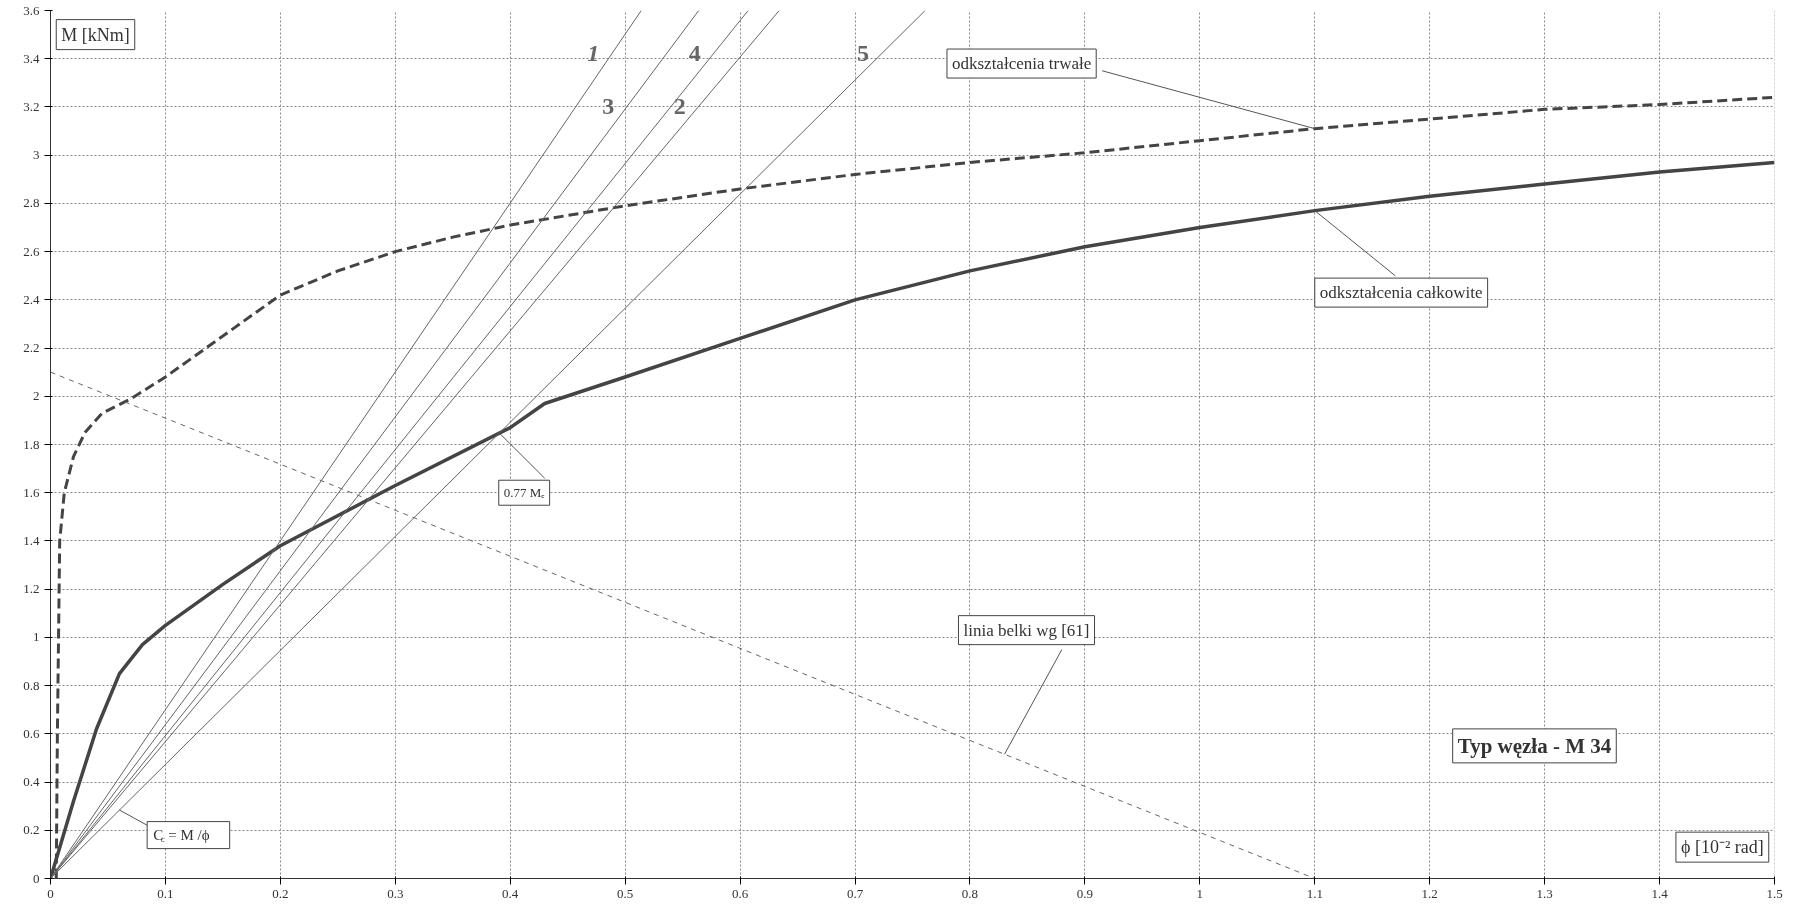 The height and width of the screenshot is (918, 1796). I want to click on x-tick-label: 0.6, so click(740, 893).